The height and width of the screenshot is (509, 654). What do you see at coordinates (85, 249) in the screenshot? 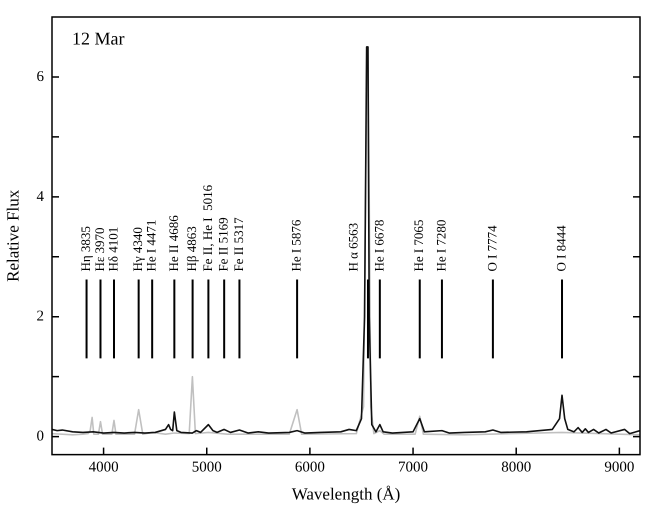
I see `ref-line-label: Hη 3835` at bounding box center [85, 249].